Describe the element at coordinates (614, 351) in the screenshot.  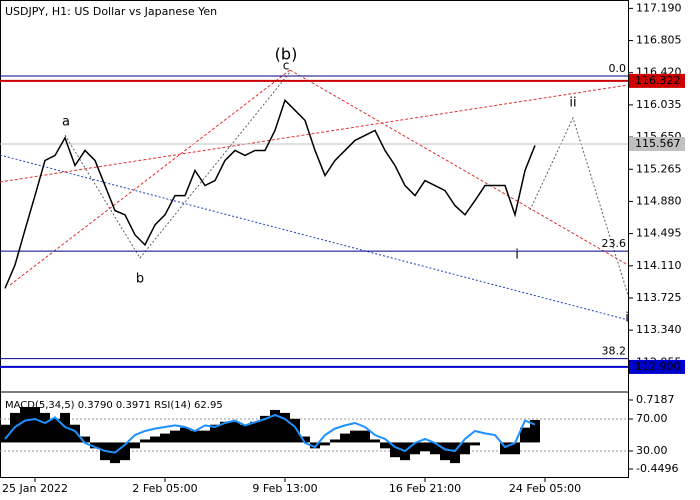
I see `level-label: 38.2` at that location.